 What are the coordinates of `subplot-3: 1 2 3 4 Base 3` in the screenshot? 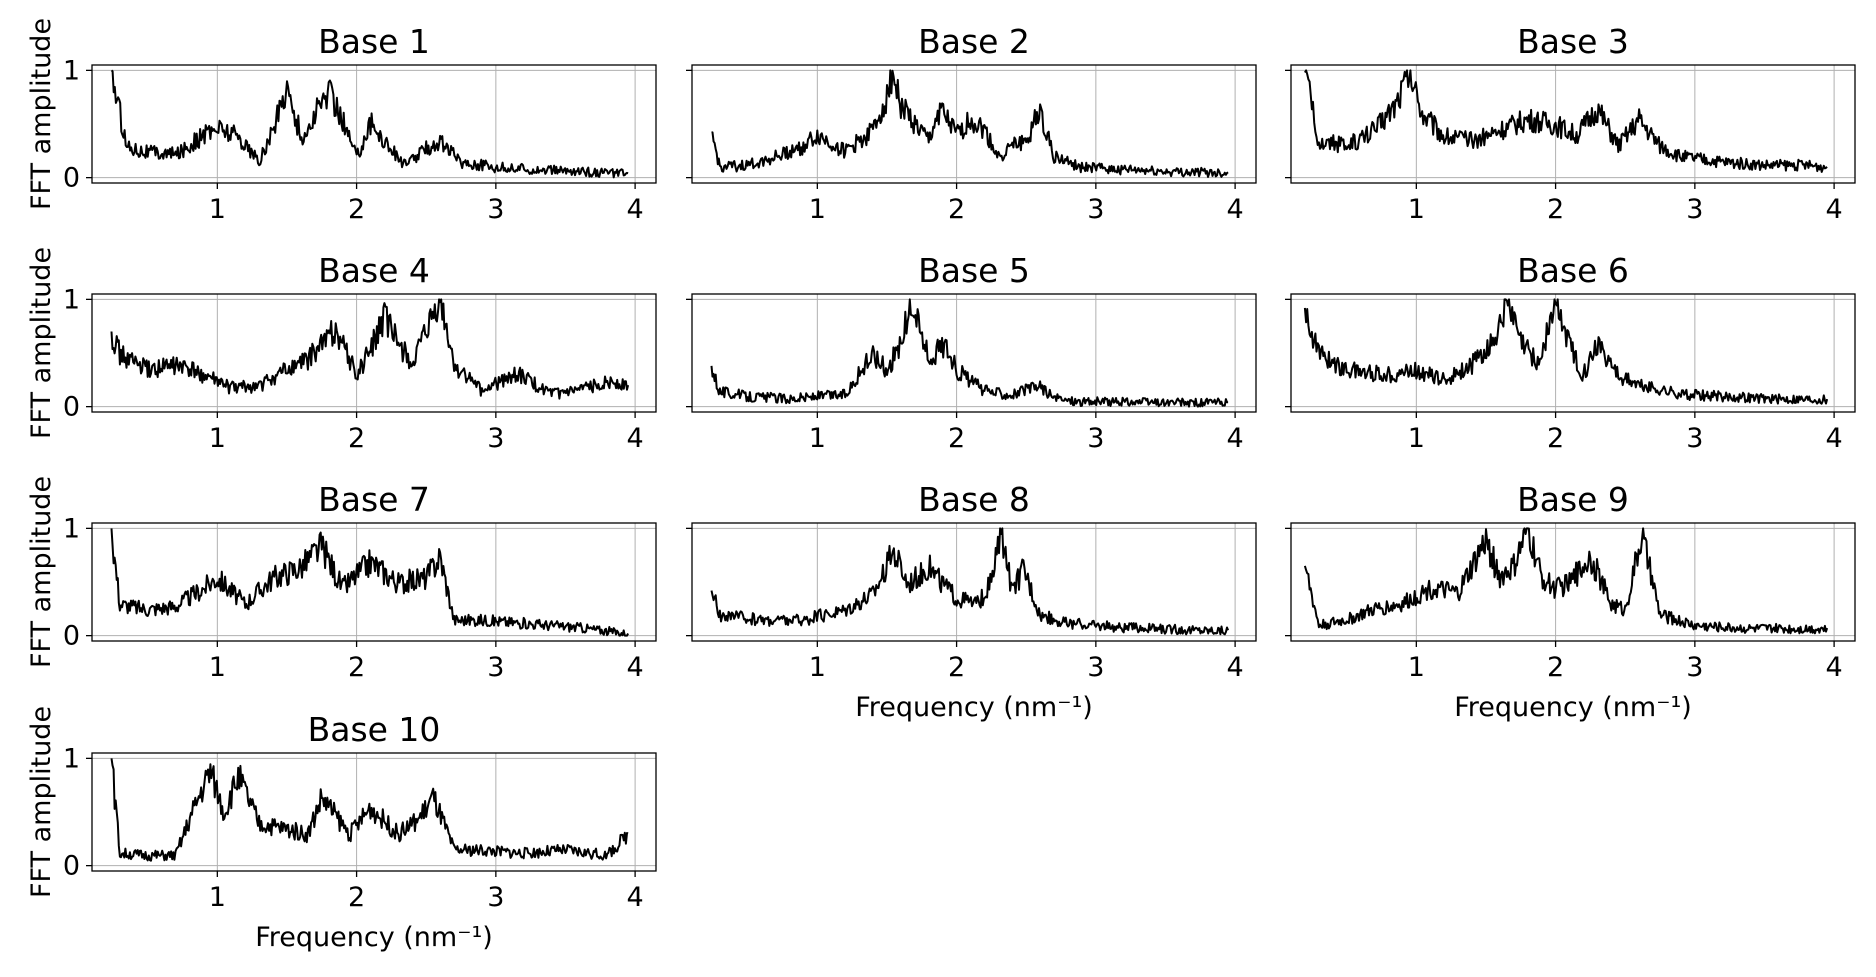 It's located at (1570, 123).